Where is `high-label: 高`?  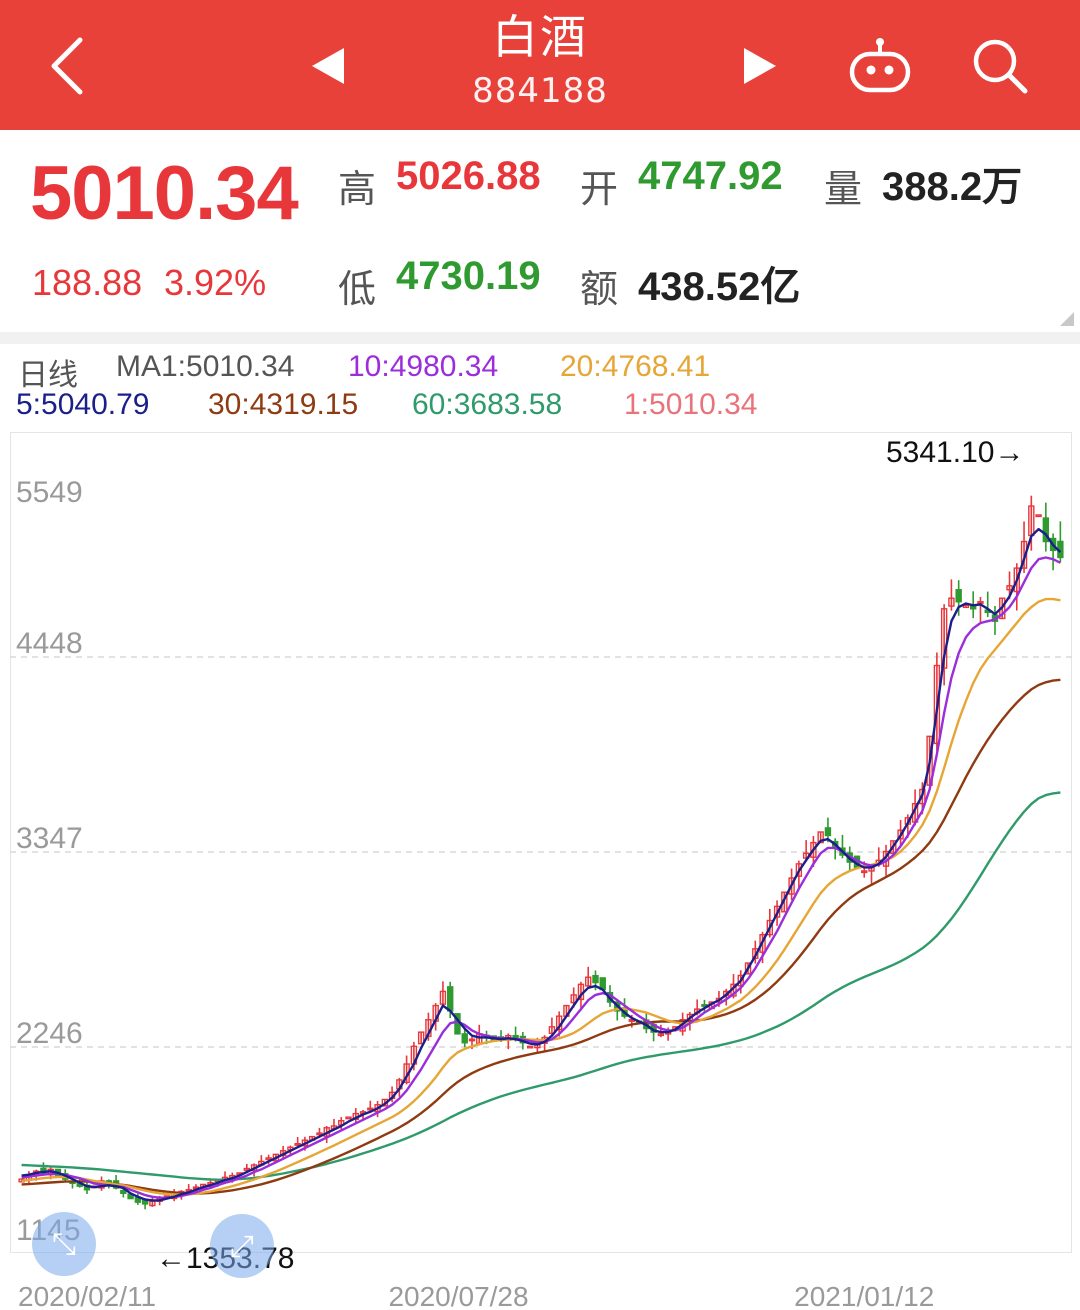
high-label: 高 is located at coordinates (357, 189).